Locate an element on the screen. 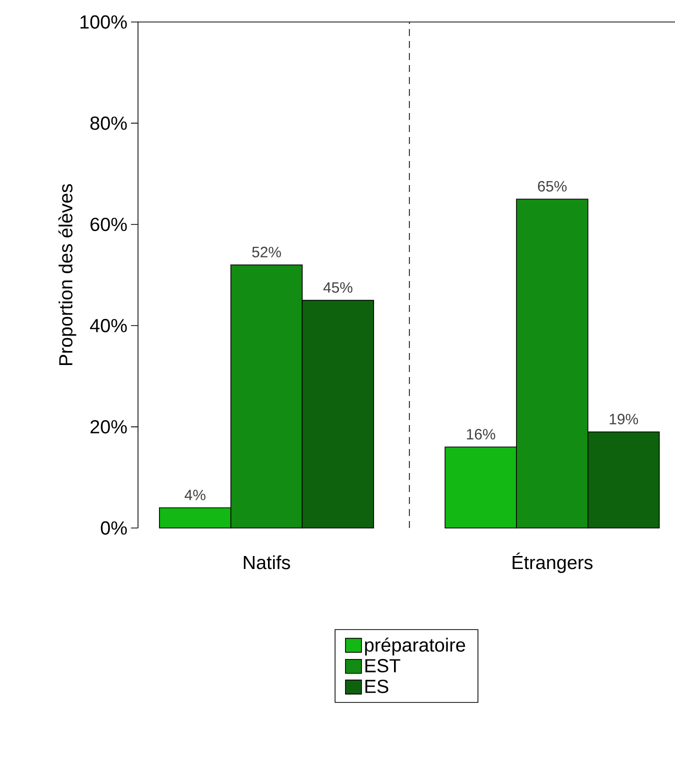  y-tick-label: 40% is located at coordinates (108, 325).